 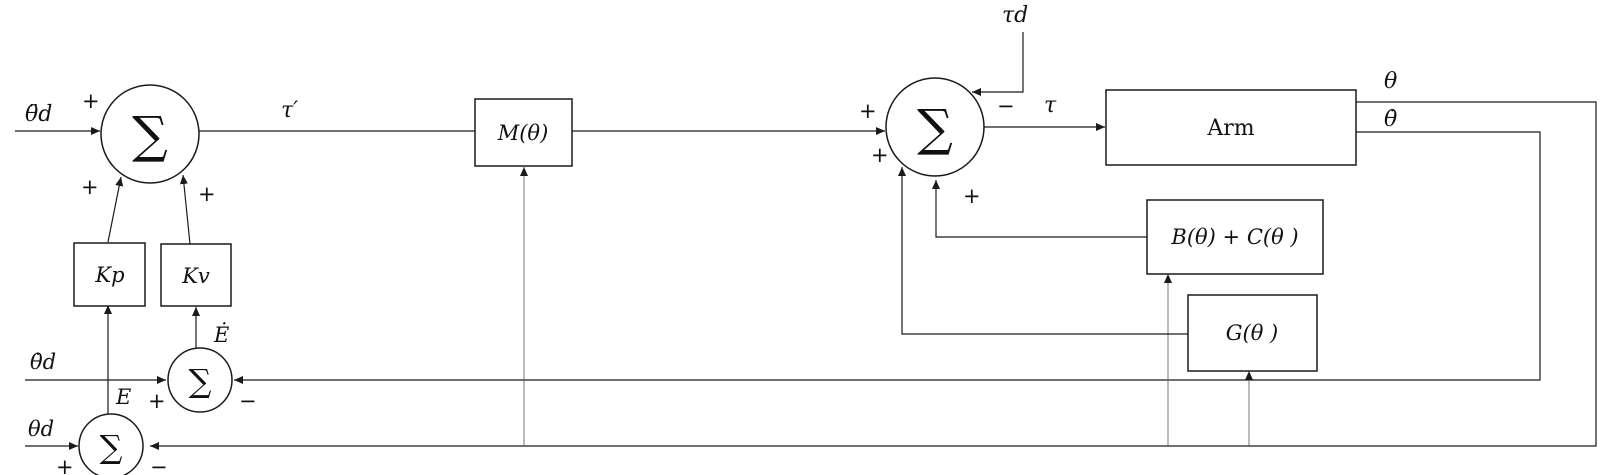 I want to click on wire-tau-d, so click(x=998, y=64).